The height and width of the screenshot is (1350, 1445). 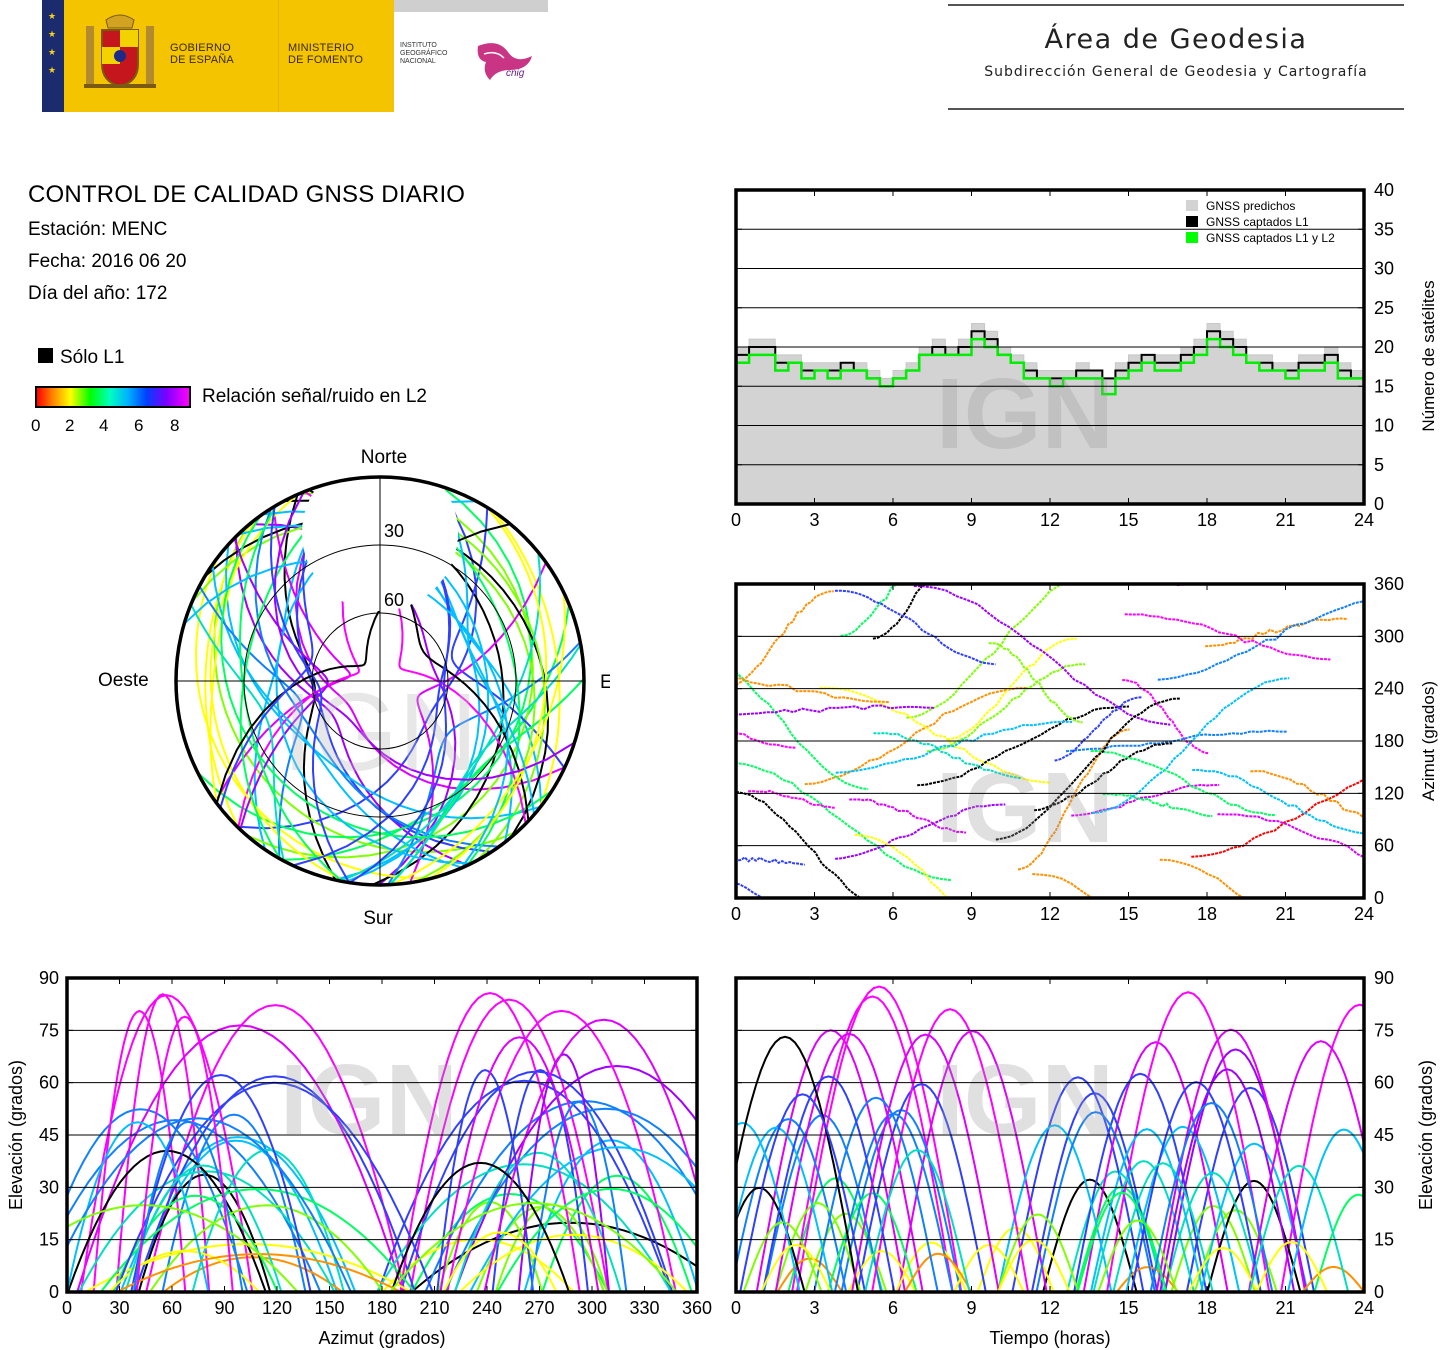 I want to click on x-tick-label: 30, so click(x=119, y=1308).